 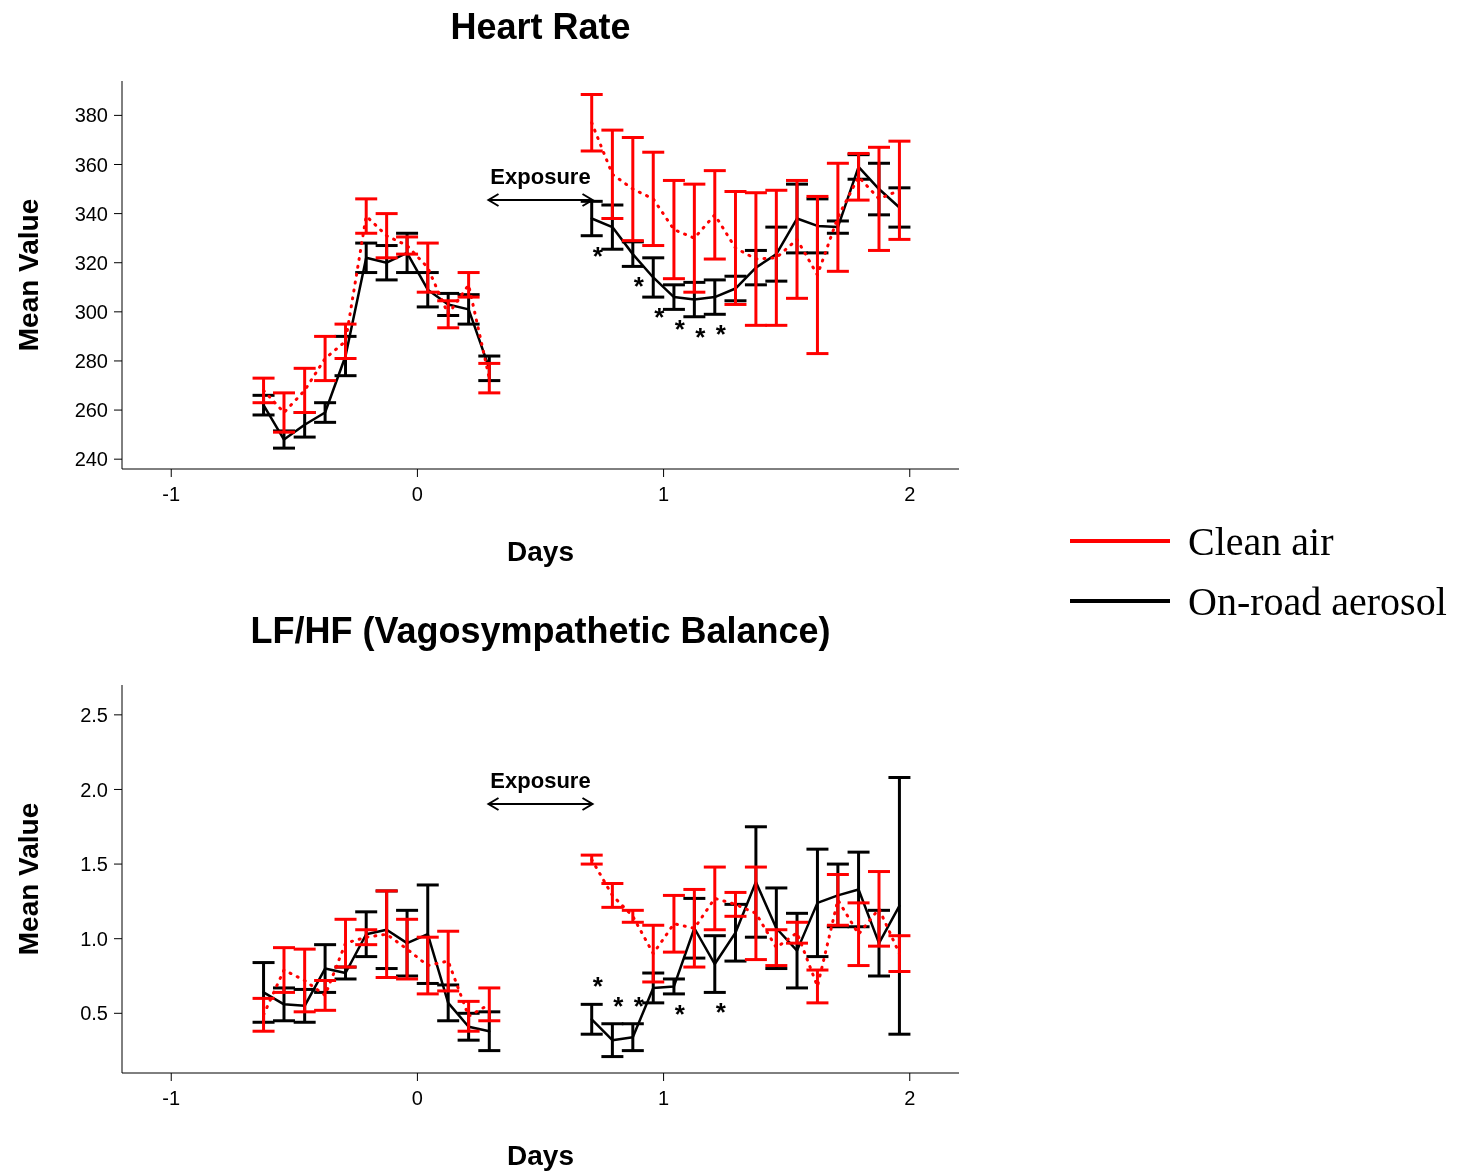 I want to click on y-tick-label: 380, so click(x=91, y=115).